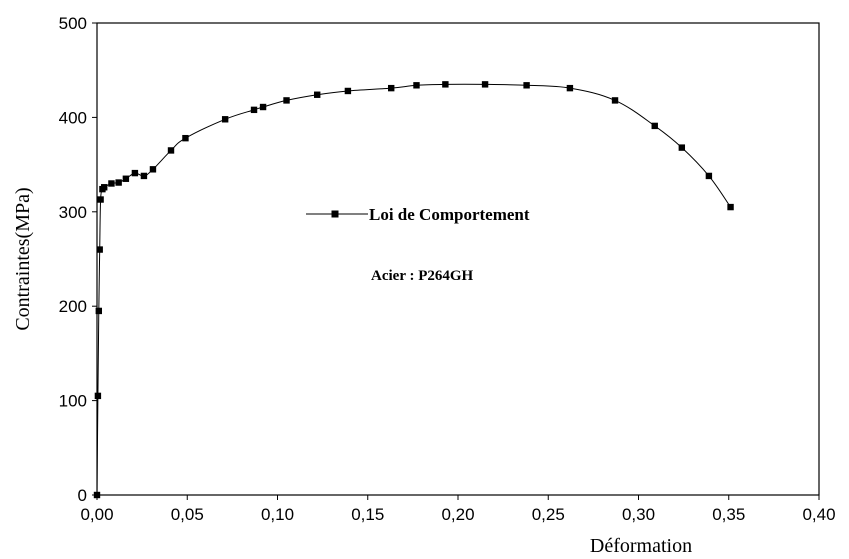  I want to click on x-tick-label: 0,35, so click(728, 514).